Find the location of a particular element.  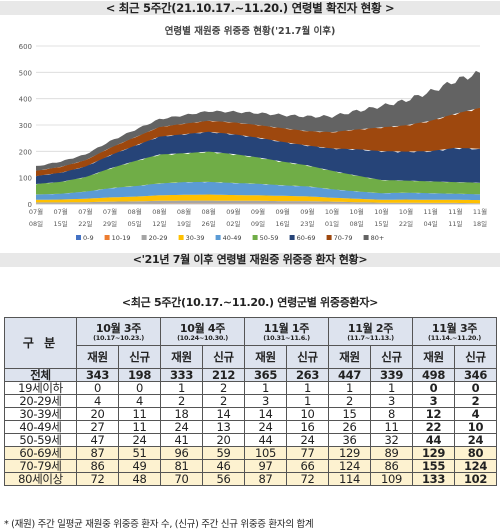

table-cell: 14 is located at coordinates (265, 414).